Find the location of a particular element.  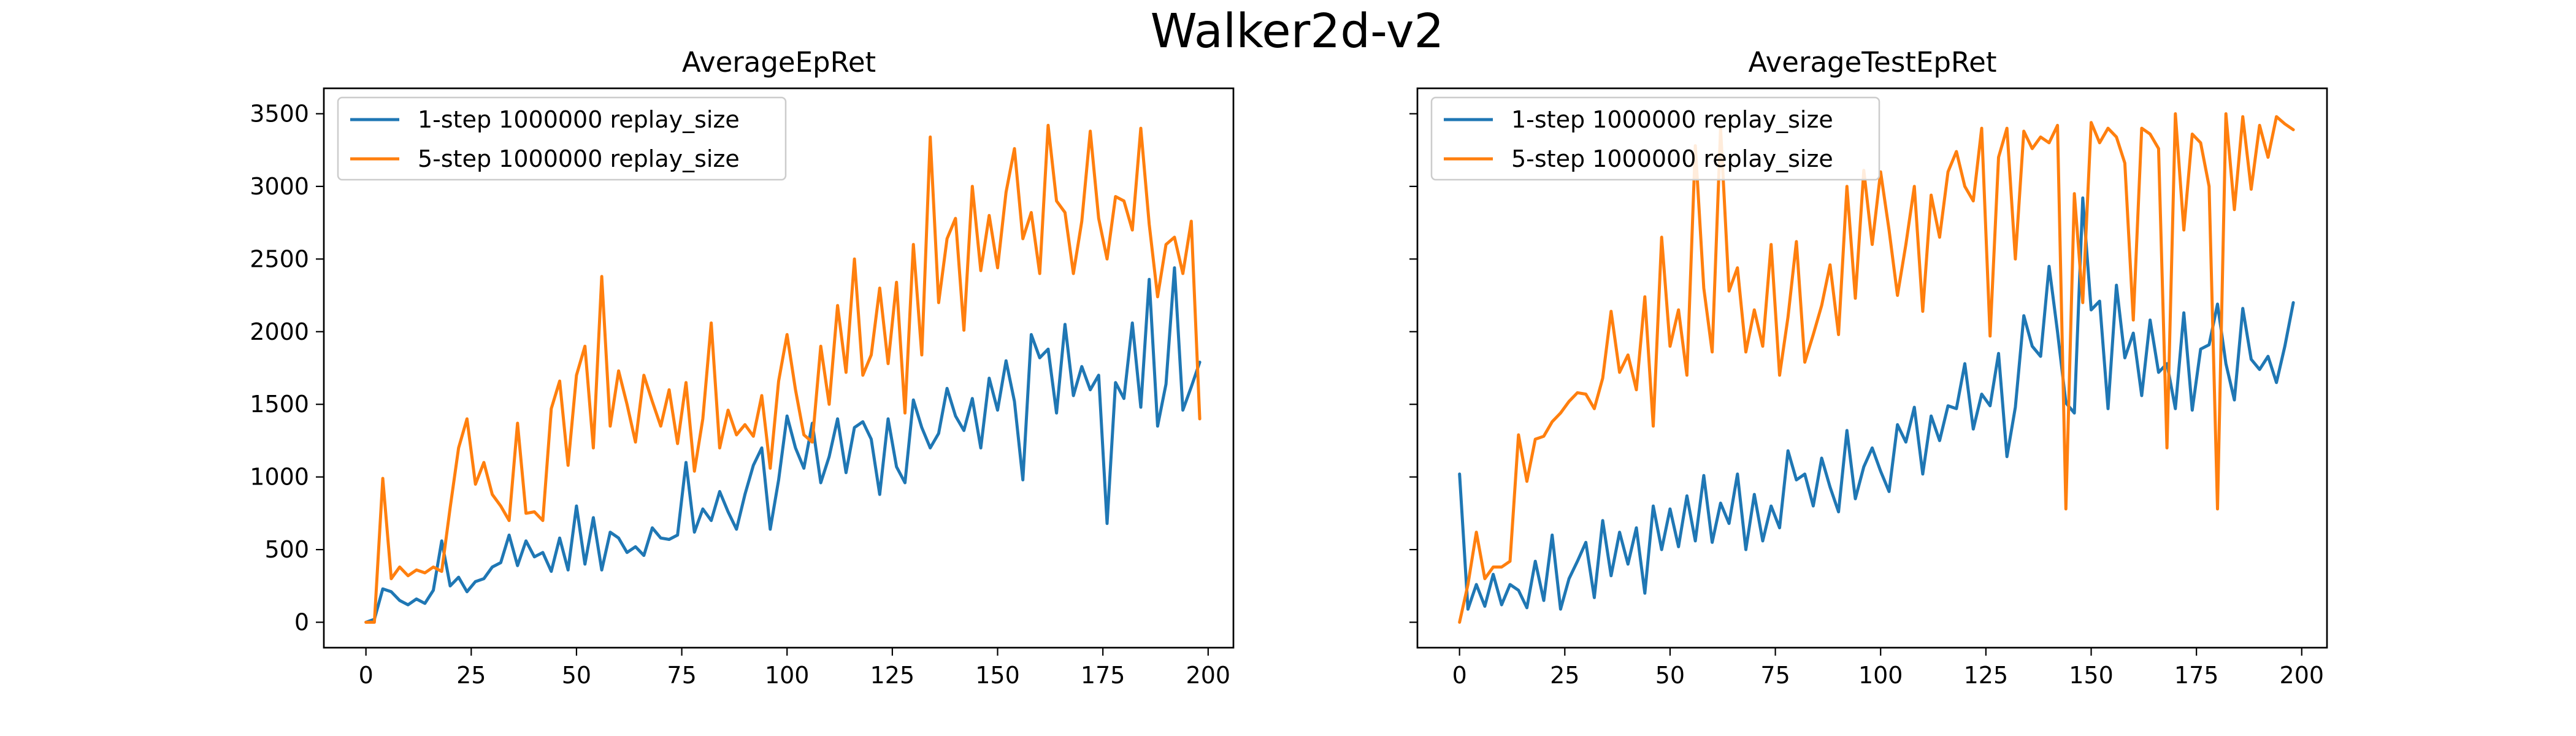

y-tick-label: 0 is located at coordinates (301, 622).